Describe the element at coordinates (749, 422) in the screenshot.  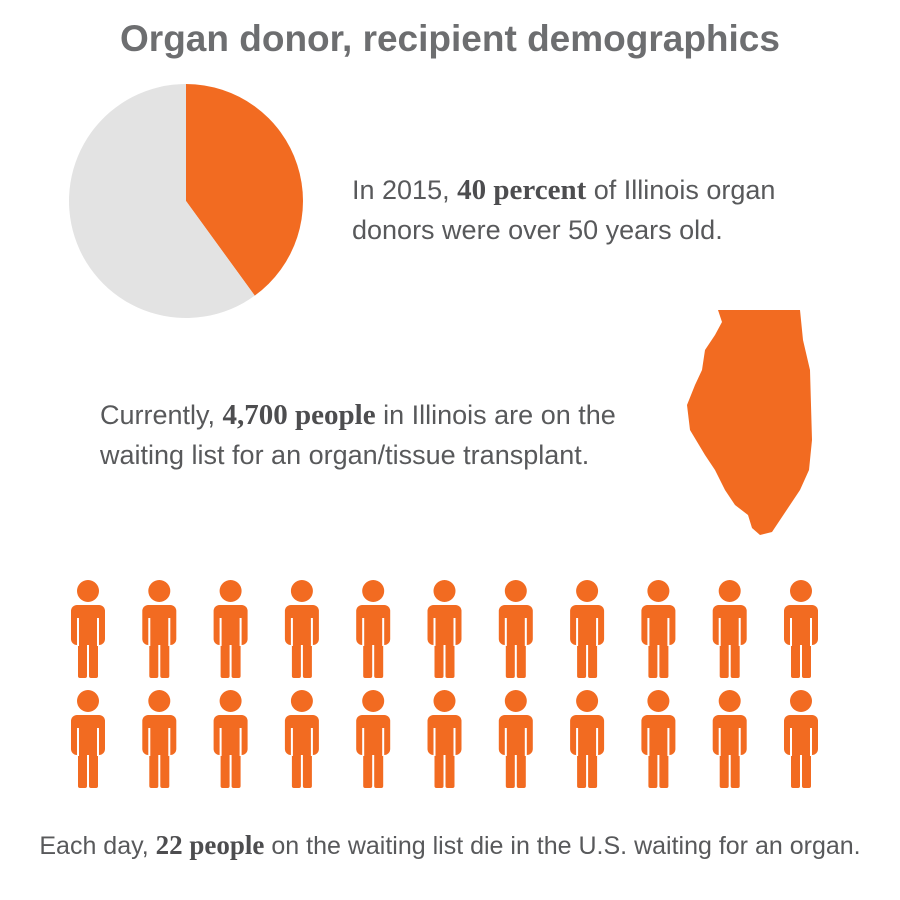
I see `illinois-map` at that location.